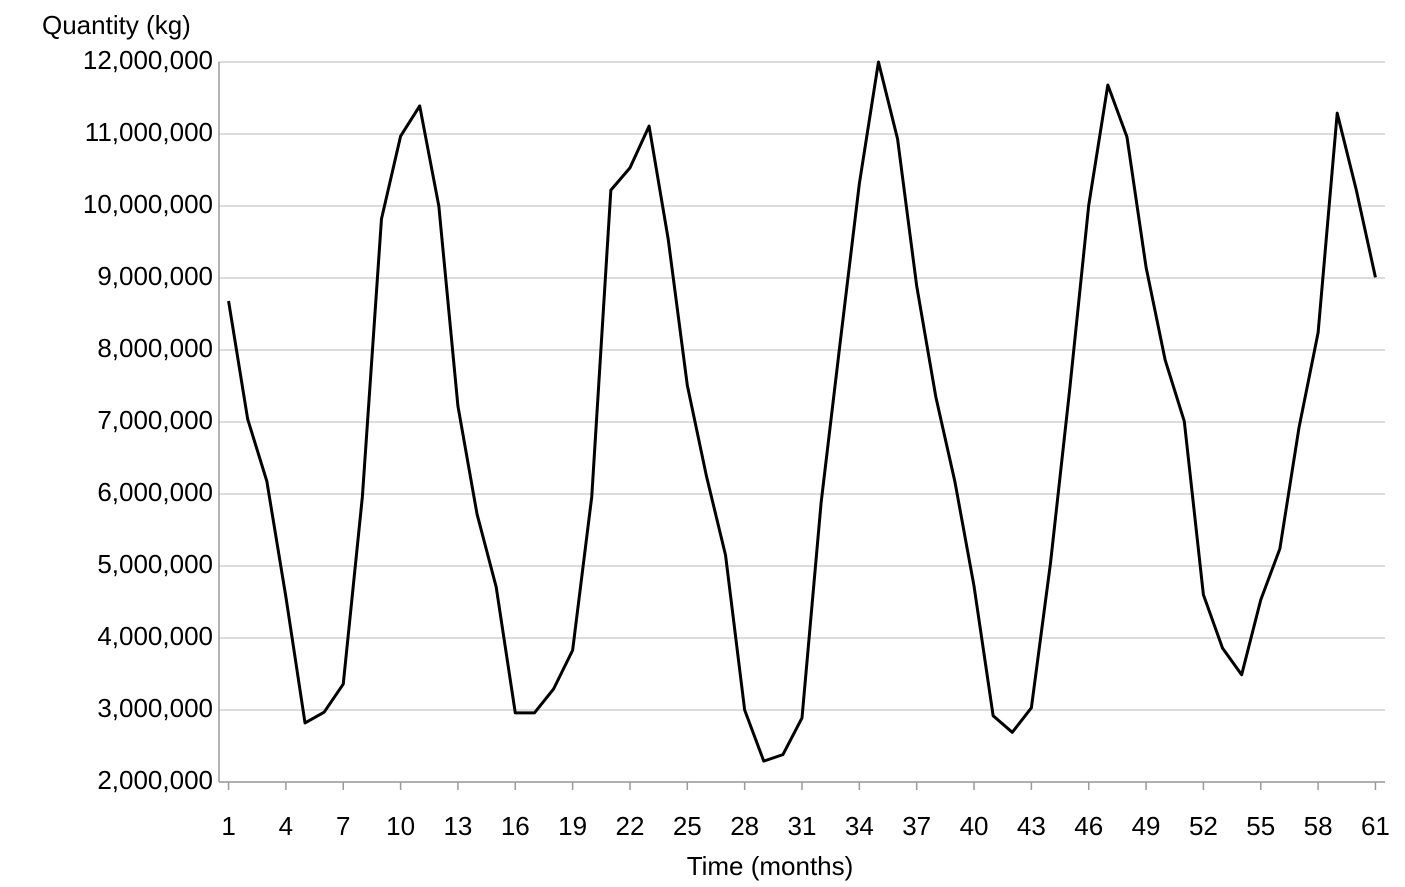 The image size is (1405, 887). I want to click on y-tick-label: 12,000,000, so click(148, 60).